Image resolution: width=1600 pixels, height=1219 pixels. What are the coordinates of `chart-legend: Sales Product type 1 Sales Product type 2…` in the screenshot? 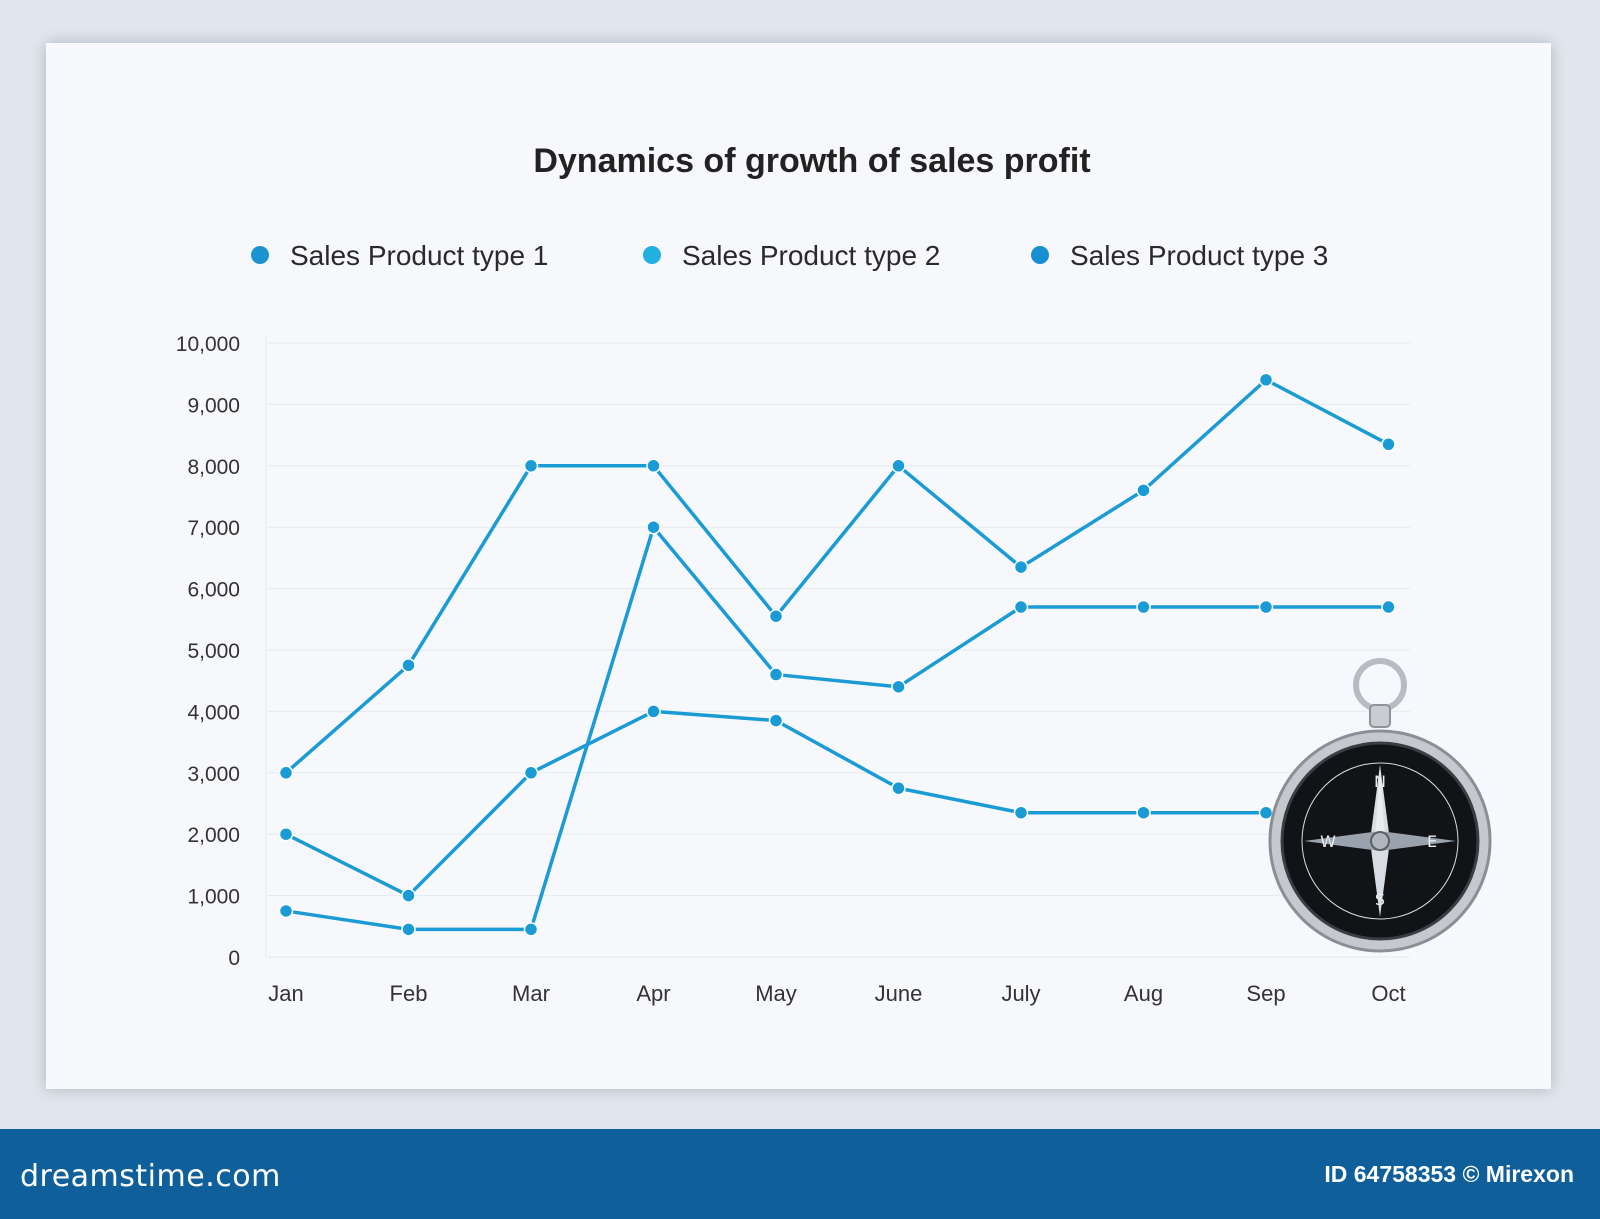 It's located at (789, 255).